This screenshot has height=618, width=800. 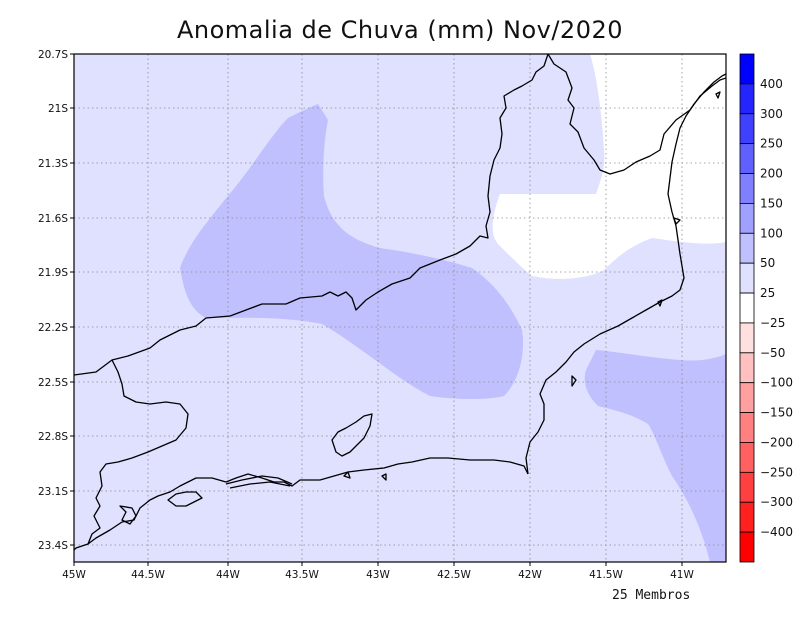 What do you see at coordinates (53, 273) in the screenshot?
I see `lat-tick-label: 21.9S` at bounding box center [53, 273].